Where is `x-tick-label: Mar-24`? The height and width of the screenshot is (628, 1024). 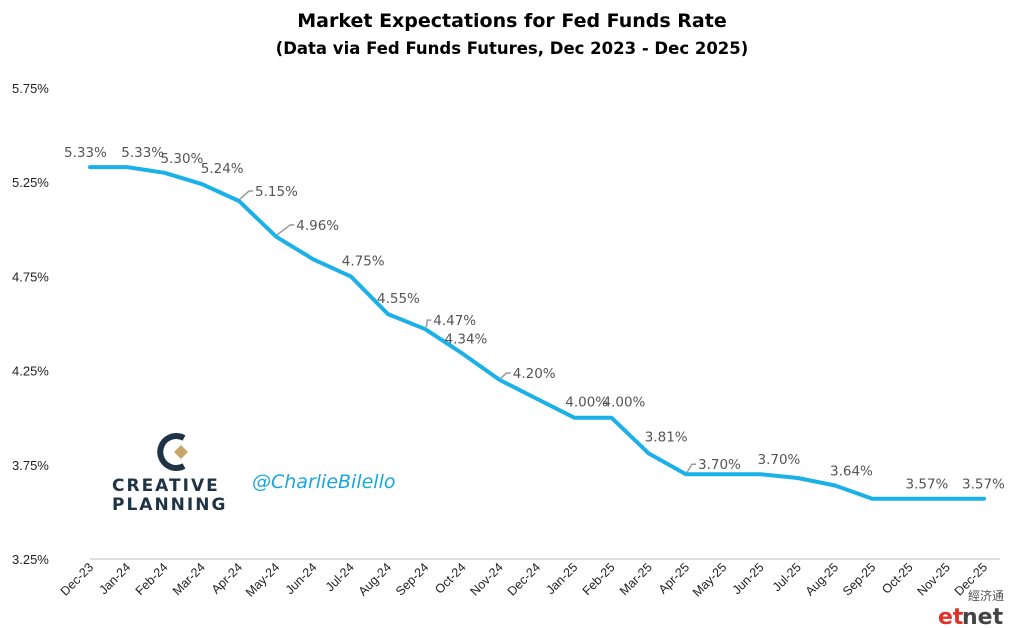
x-tick-label: Mar-24 is located at coordinates (189, 579).